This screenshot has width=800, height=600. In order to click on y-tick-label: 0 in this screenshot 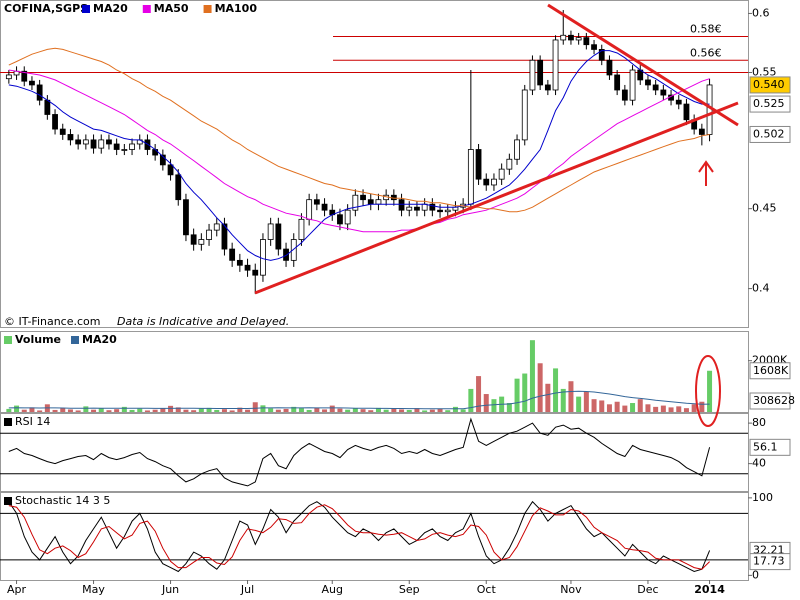, I will do `click(755, 574)`.